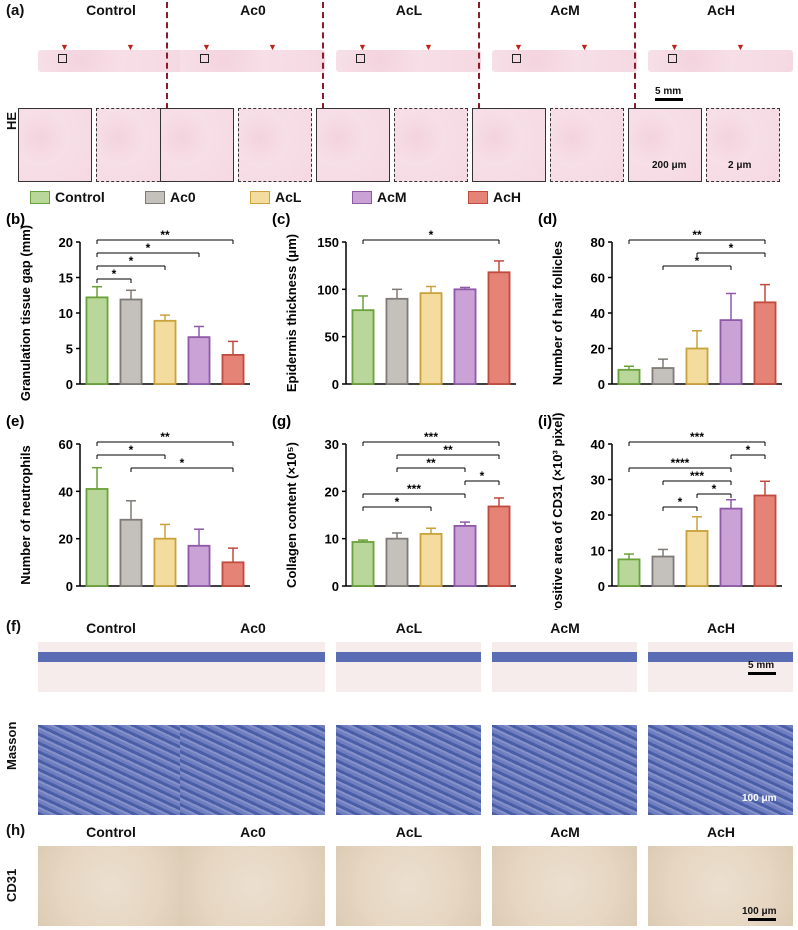  Describe the element at coordinates (720, 10) in the screenshot. I see `he-group-title: AcH` at that location.